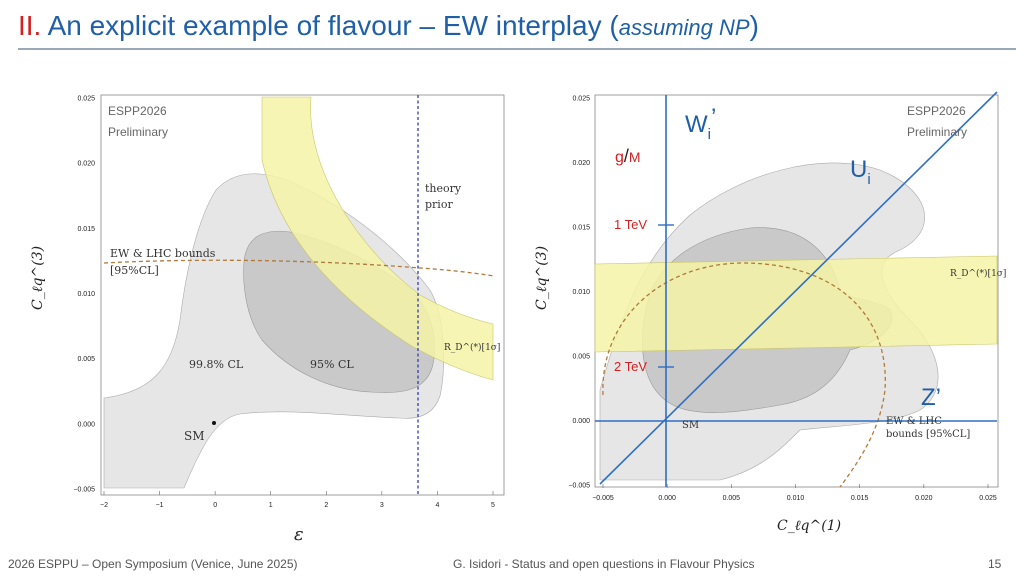  Describe the element at coordinates (194, 436) in the screenshot. I see `left-sm-label: SM` at that location.